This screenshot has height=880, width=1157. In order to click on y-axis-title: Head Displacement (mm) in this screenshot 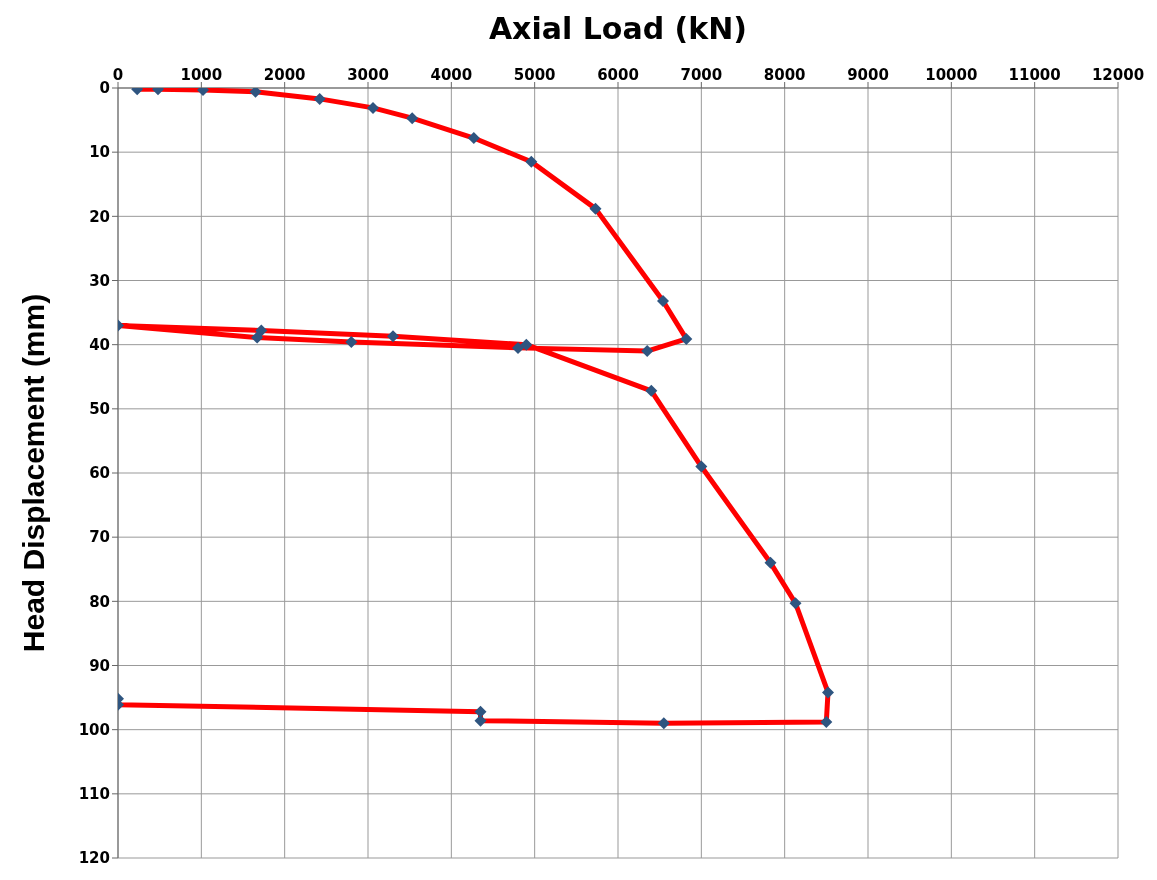, I will do `click(33, 473)`.